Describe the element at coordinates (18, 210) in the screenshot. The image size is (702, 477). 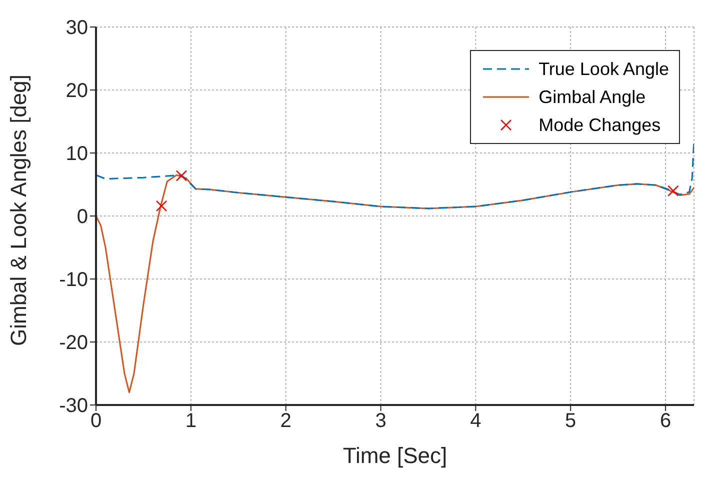
I see `y-axis-title: Gimbal & Look Angles [deg]` at that location.